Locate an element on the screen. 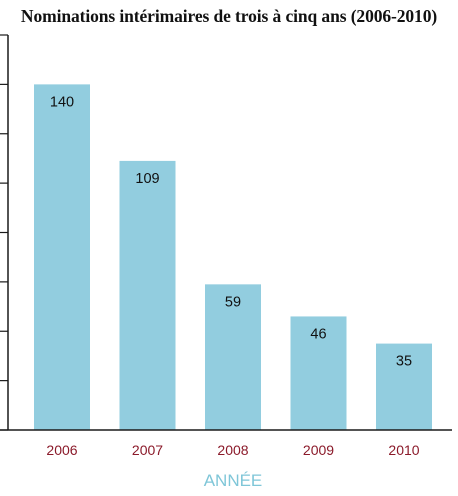  bar-2008 is located at coordinates (233, 357).